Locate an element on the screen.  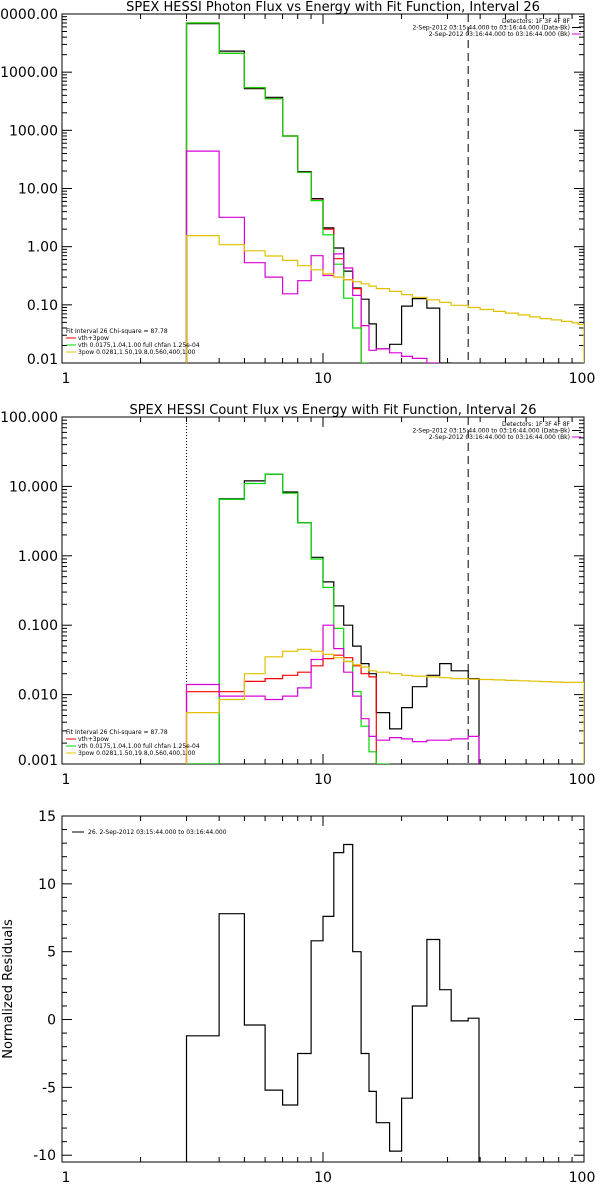
y-tick-label: 10.00 is located at coordinates (38, 190).